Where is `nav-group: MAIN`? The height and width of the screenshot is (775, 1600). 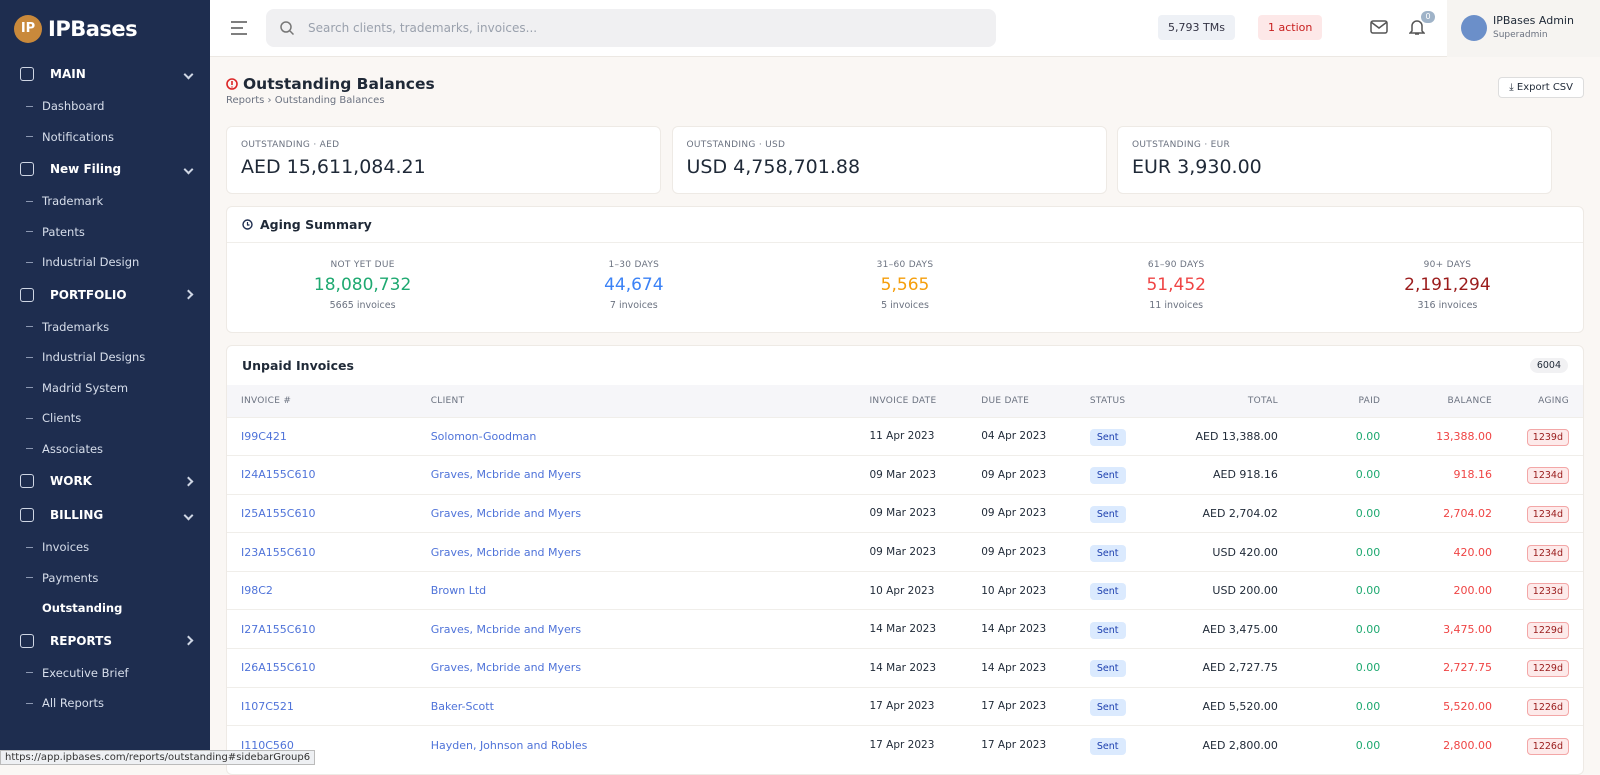 nav-group: MAIN is located at coordinates (105, 74).